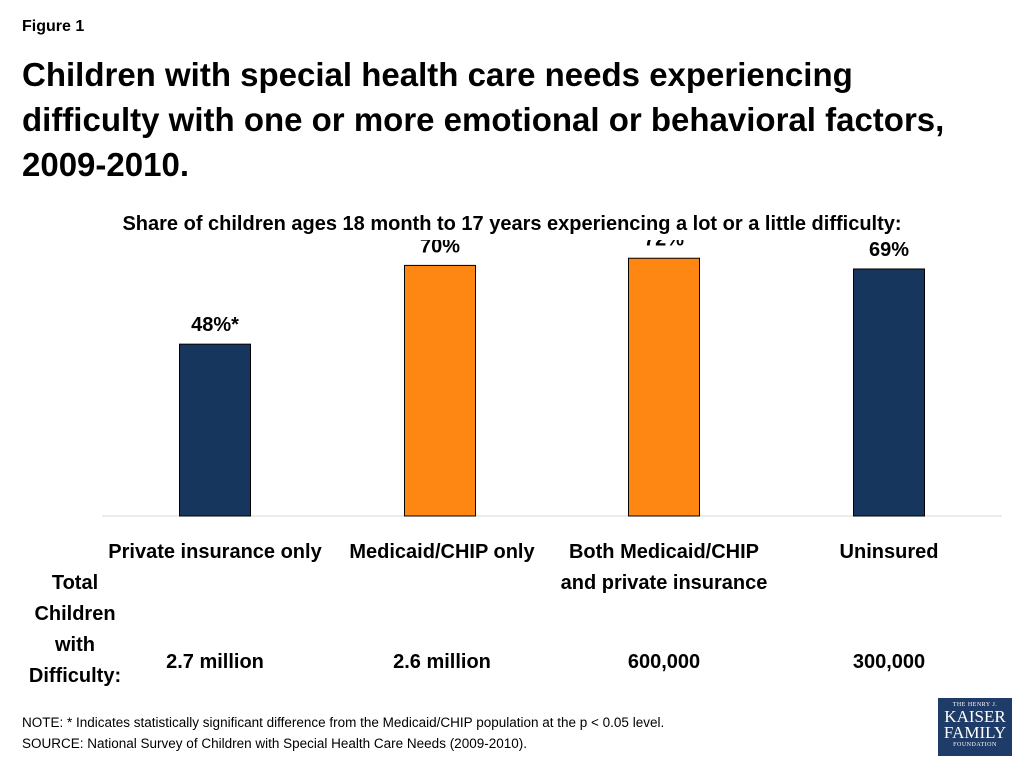 Image resolution: width=1024 pixels, height=768 pixels. I want to click on category-label-uninsured: Uninsured, so click(889, 552).